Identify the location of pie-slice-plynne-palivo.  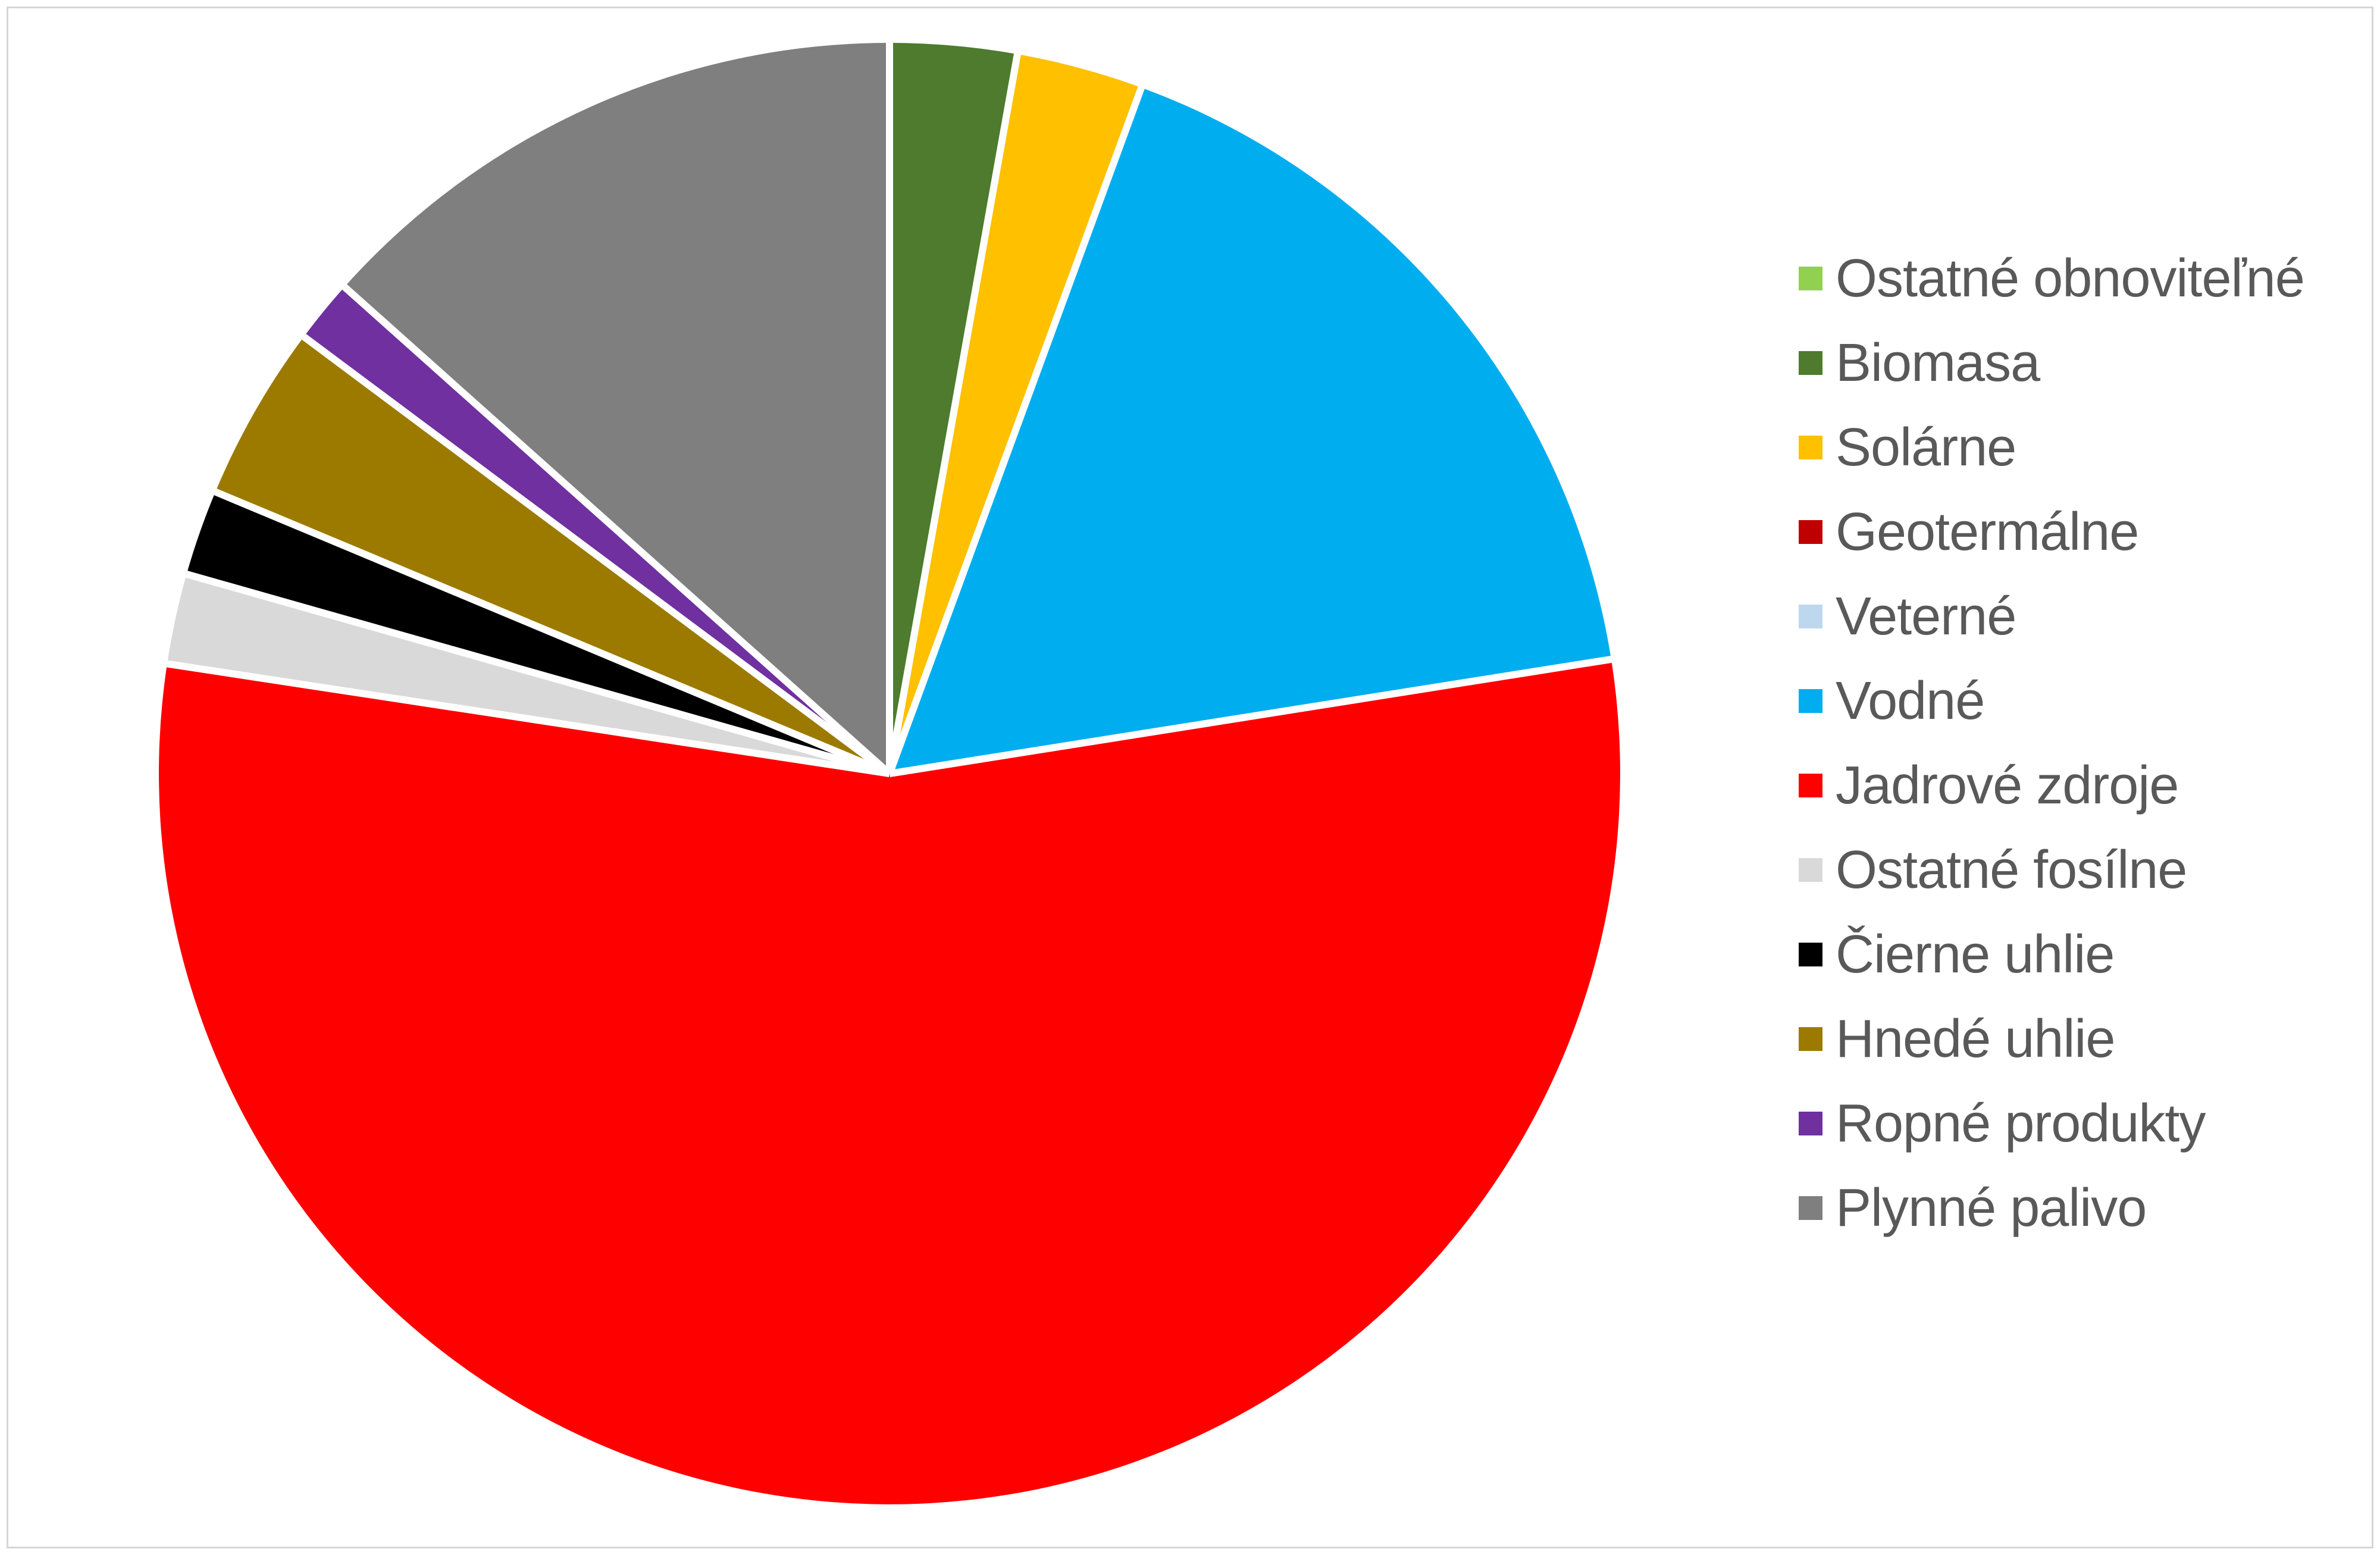
(617, 408).